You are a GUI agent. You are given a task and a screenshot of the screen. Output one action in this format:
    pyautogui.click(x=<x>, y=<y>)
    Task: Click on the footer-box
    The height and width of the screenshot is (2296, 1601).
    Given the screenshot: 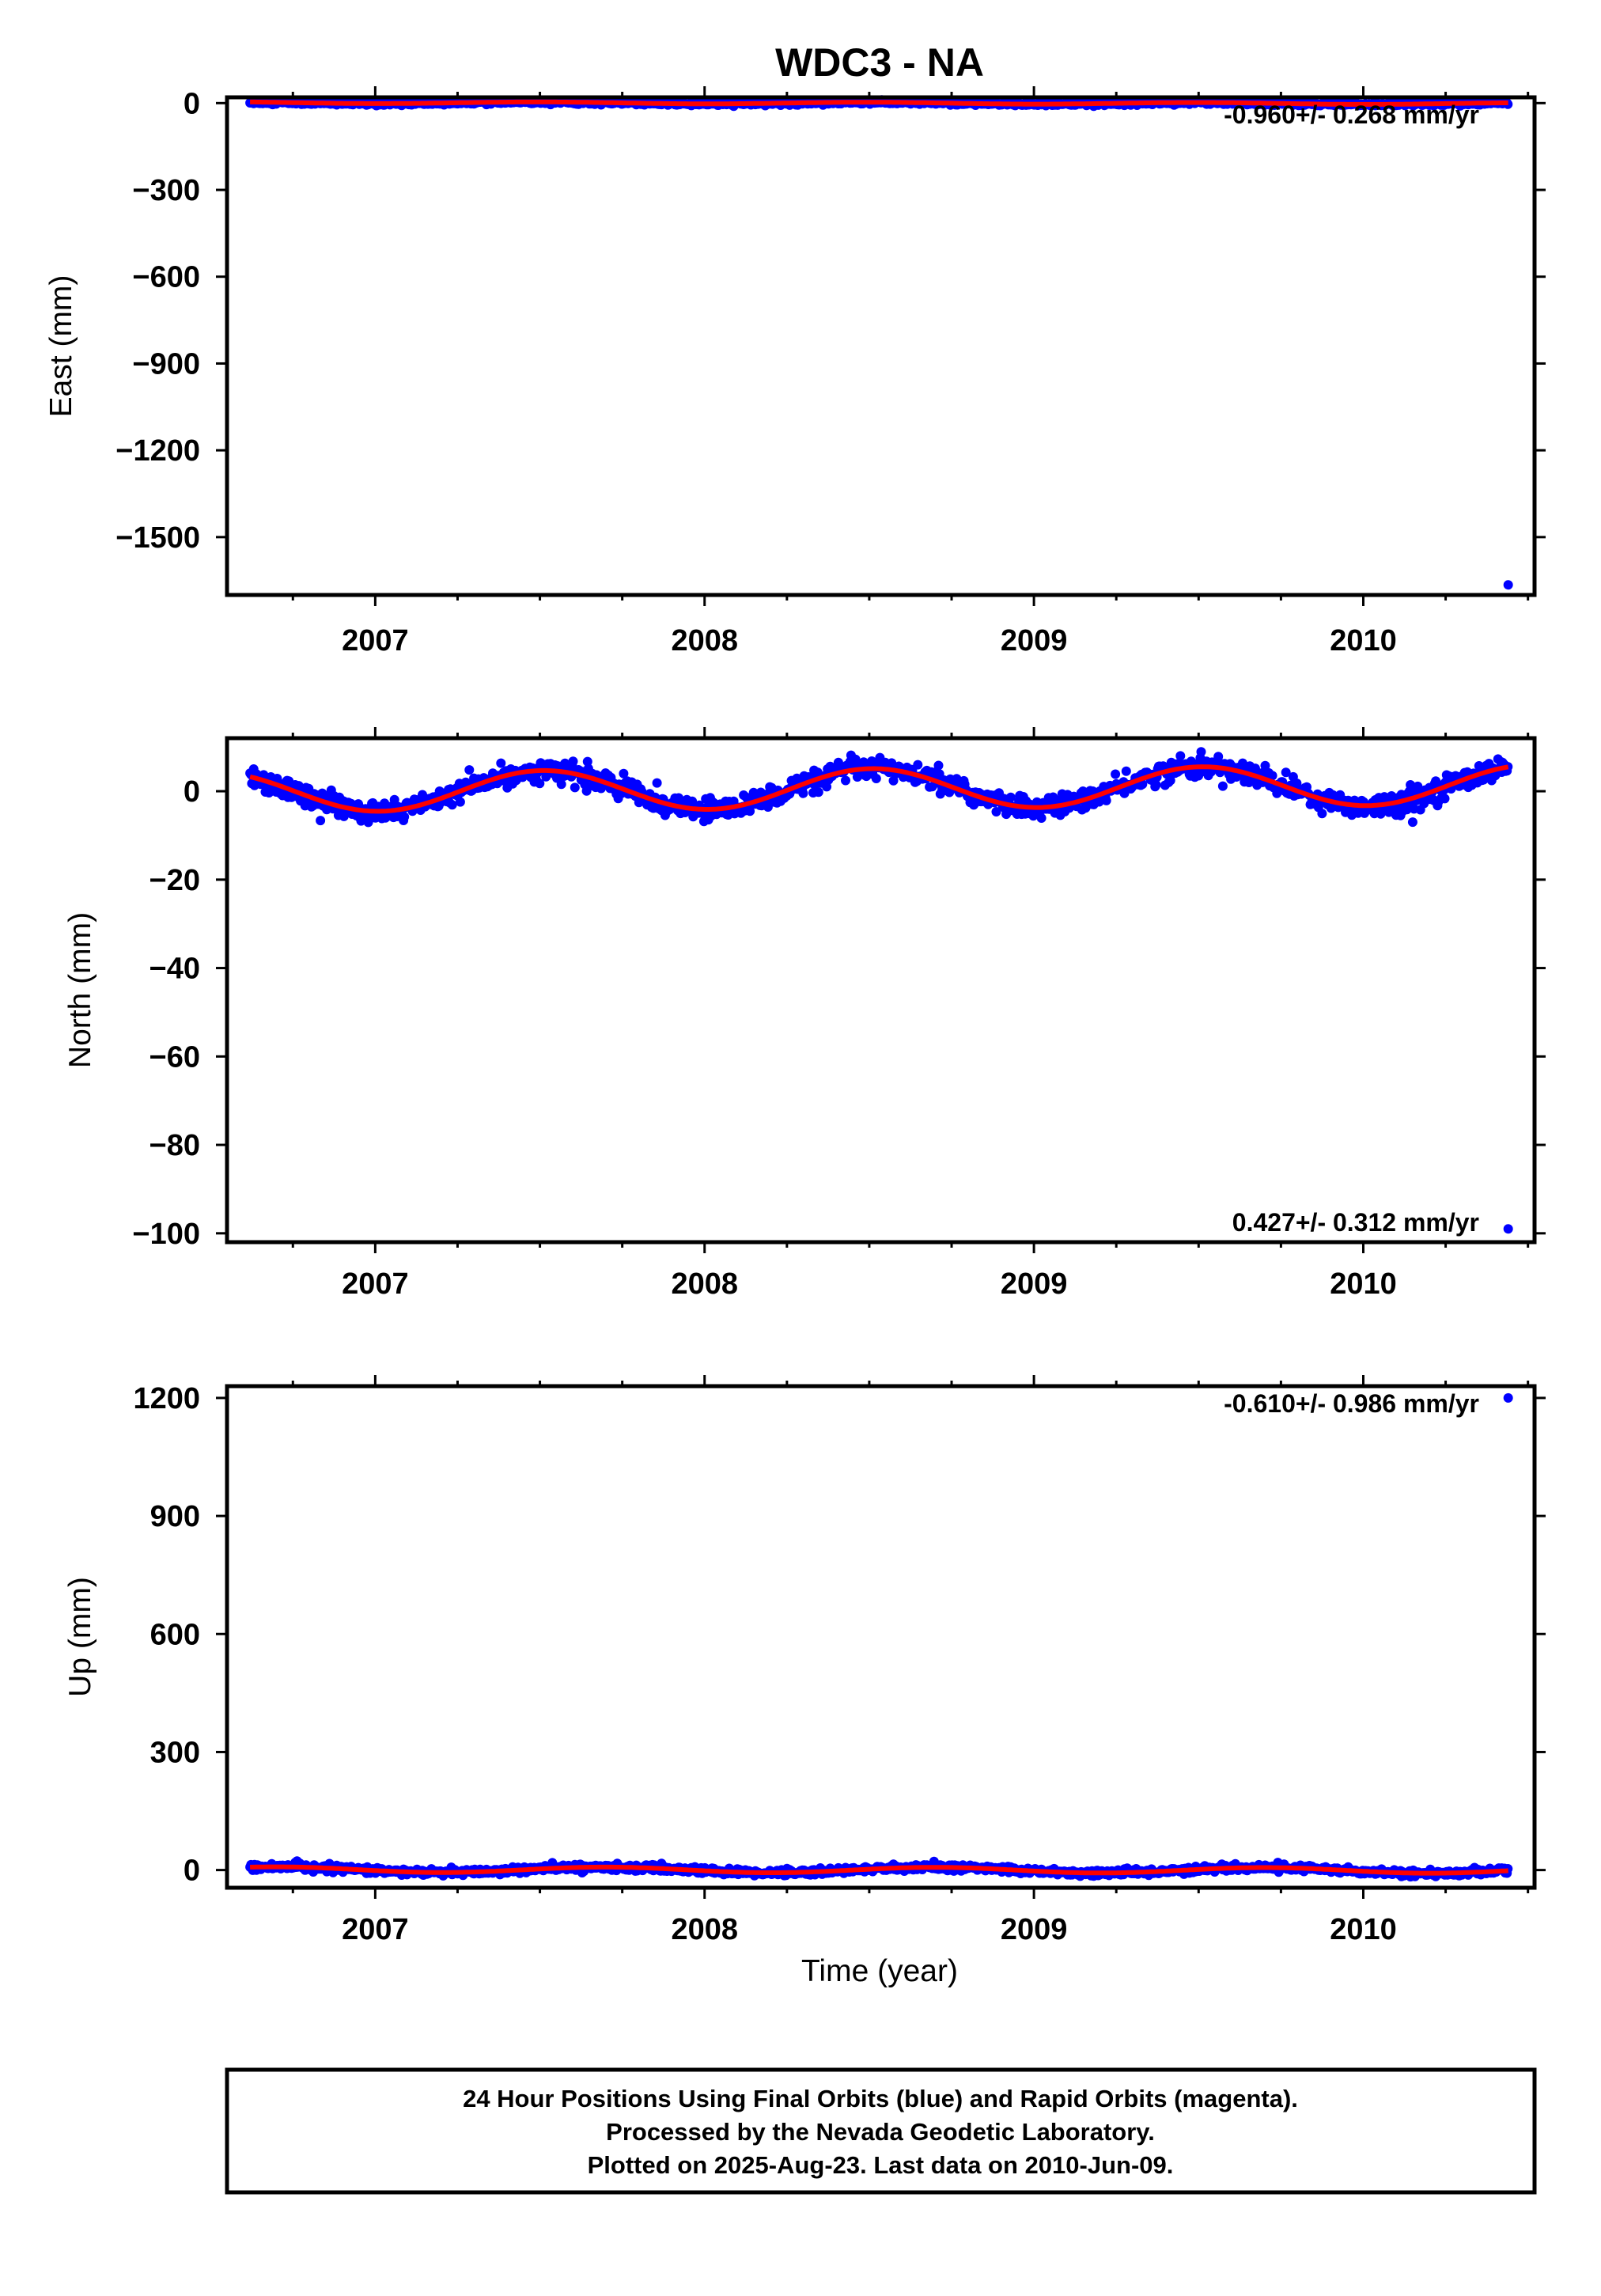 What is the action you would take?
    pyautogui.click(x=881, y=2131)
    